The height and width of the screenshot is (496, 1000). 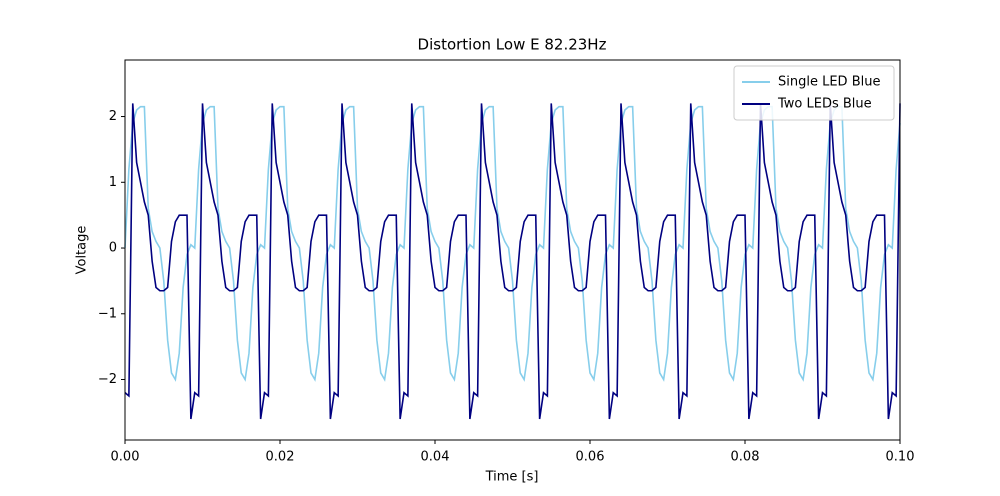 I want to click on y-tick-label: −1, so click(x=107, y=313).